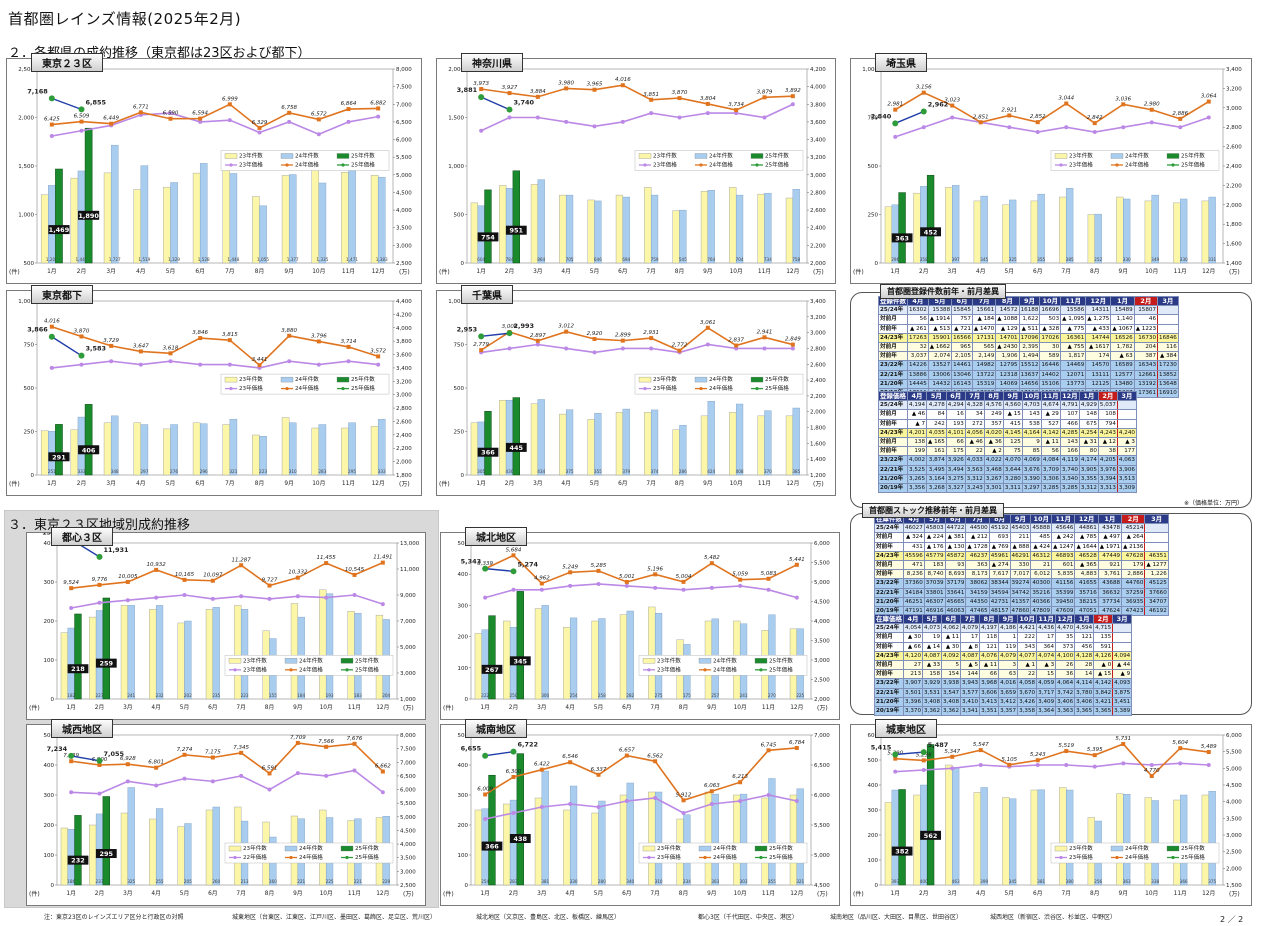 Image resolution: width=1268 pixels, height=926 pixels. I want to click on right-tick-label: 7,000, so click(404, 105).